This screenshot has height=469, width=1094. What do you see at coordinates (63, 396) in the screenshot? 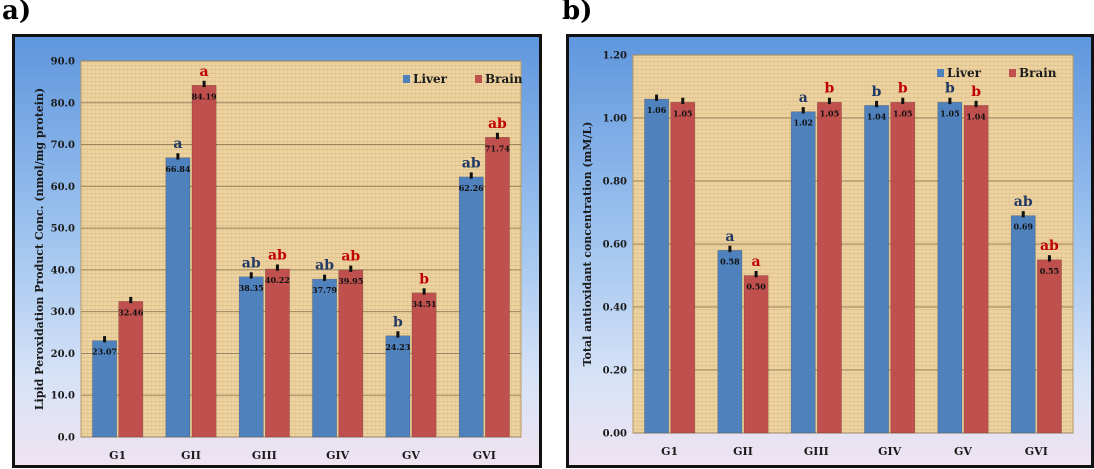
I see `y-tick-label: 10.0` at bounding box center [63, 396].